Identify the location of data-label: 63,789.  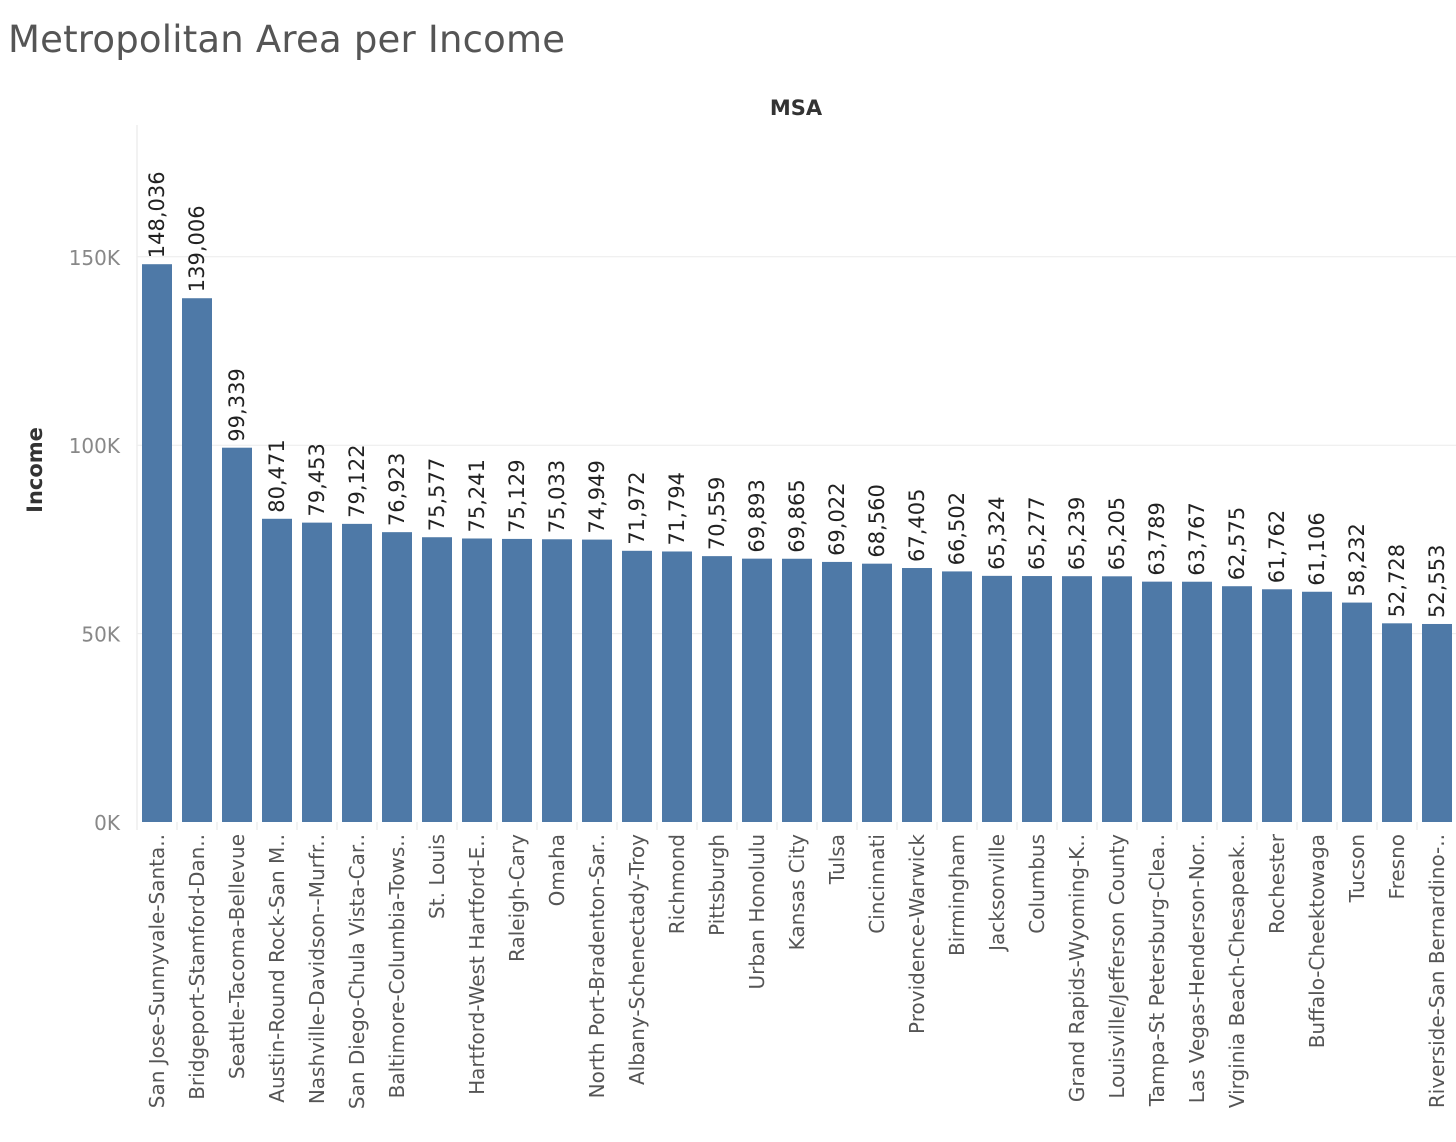
(1157, 538).